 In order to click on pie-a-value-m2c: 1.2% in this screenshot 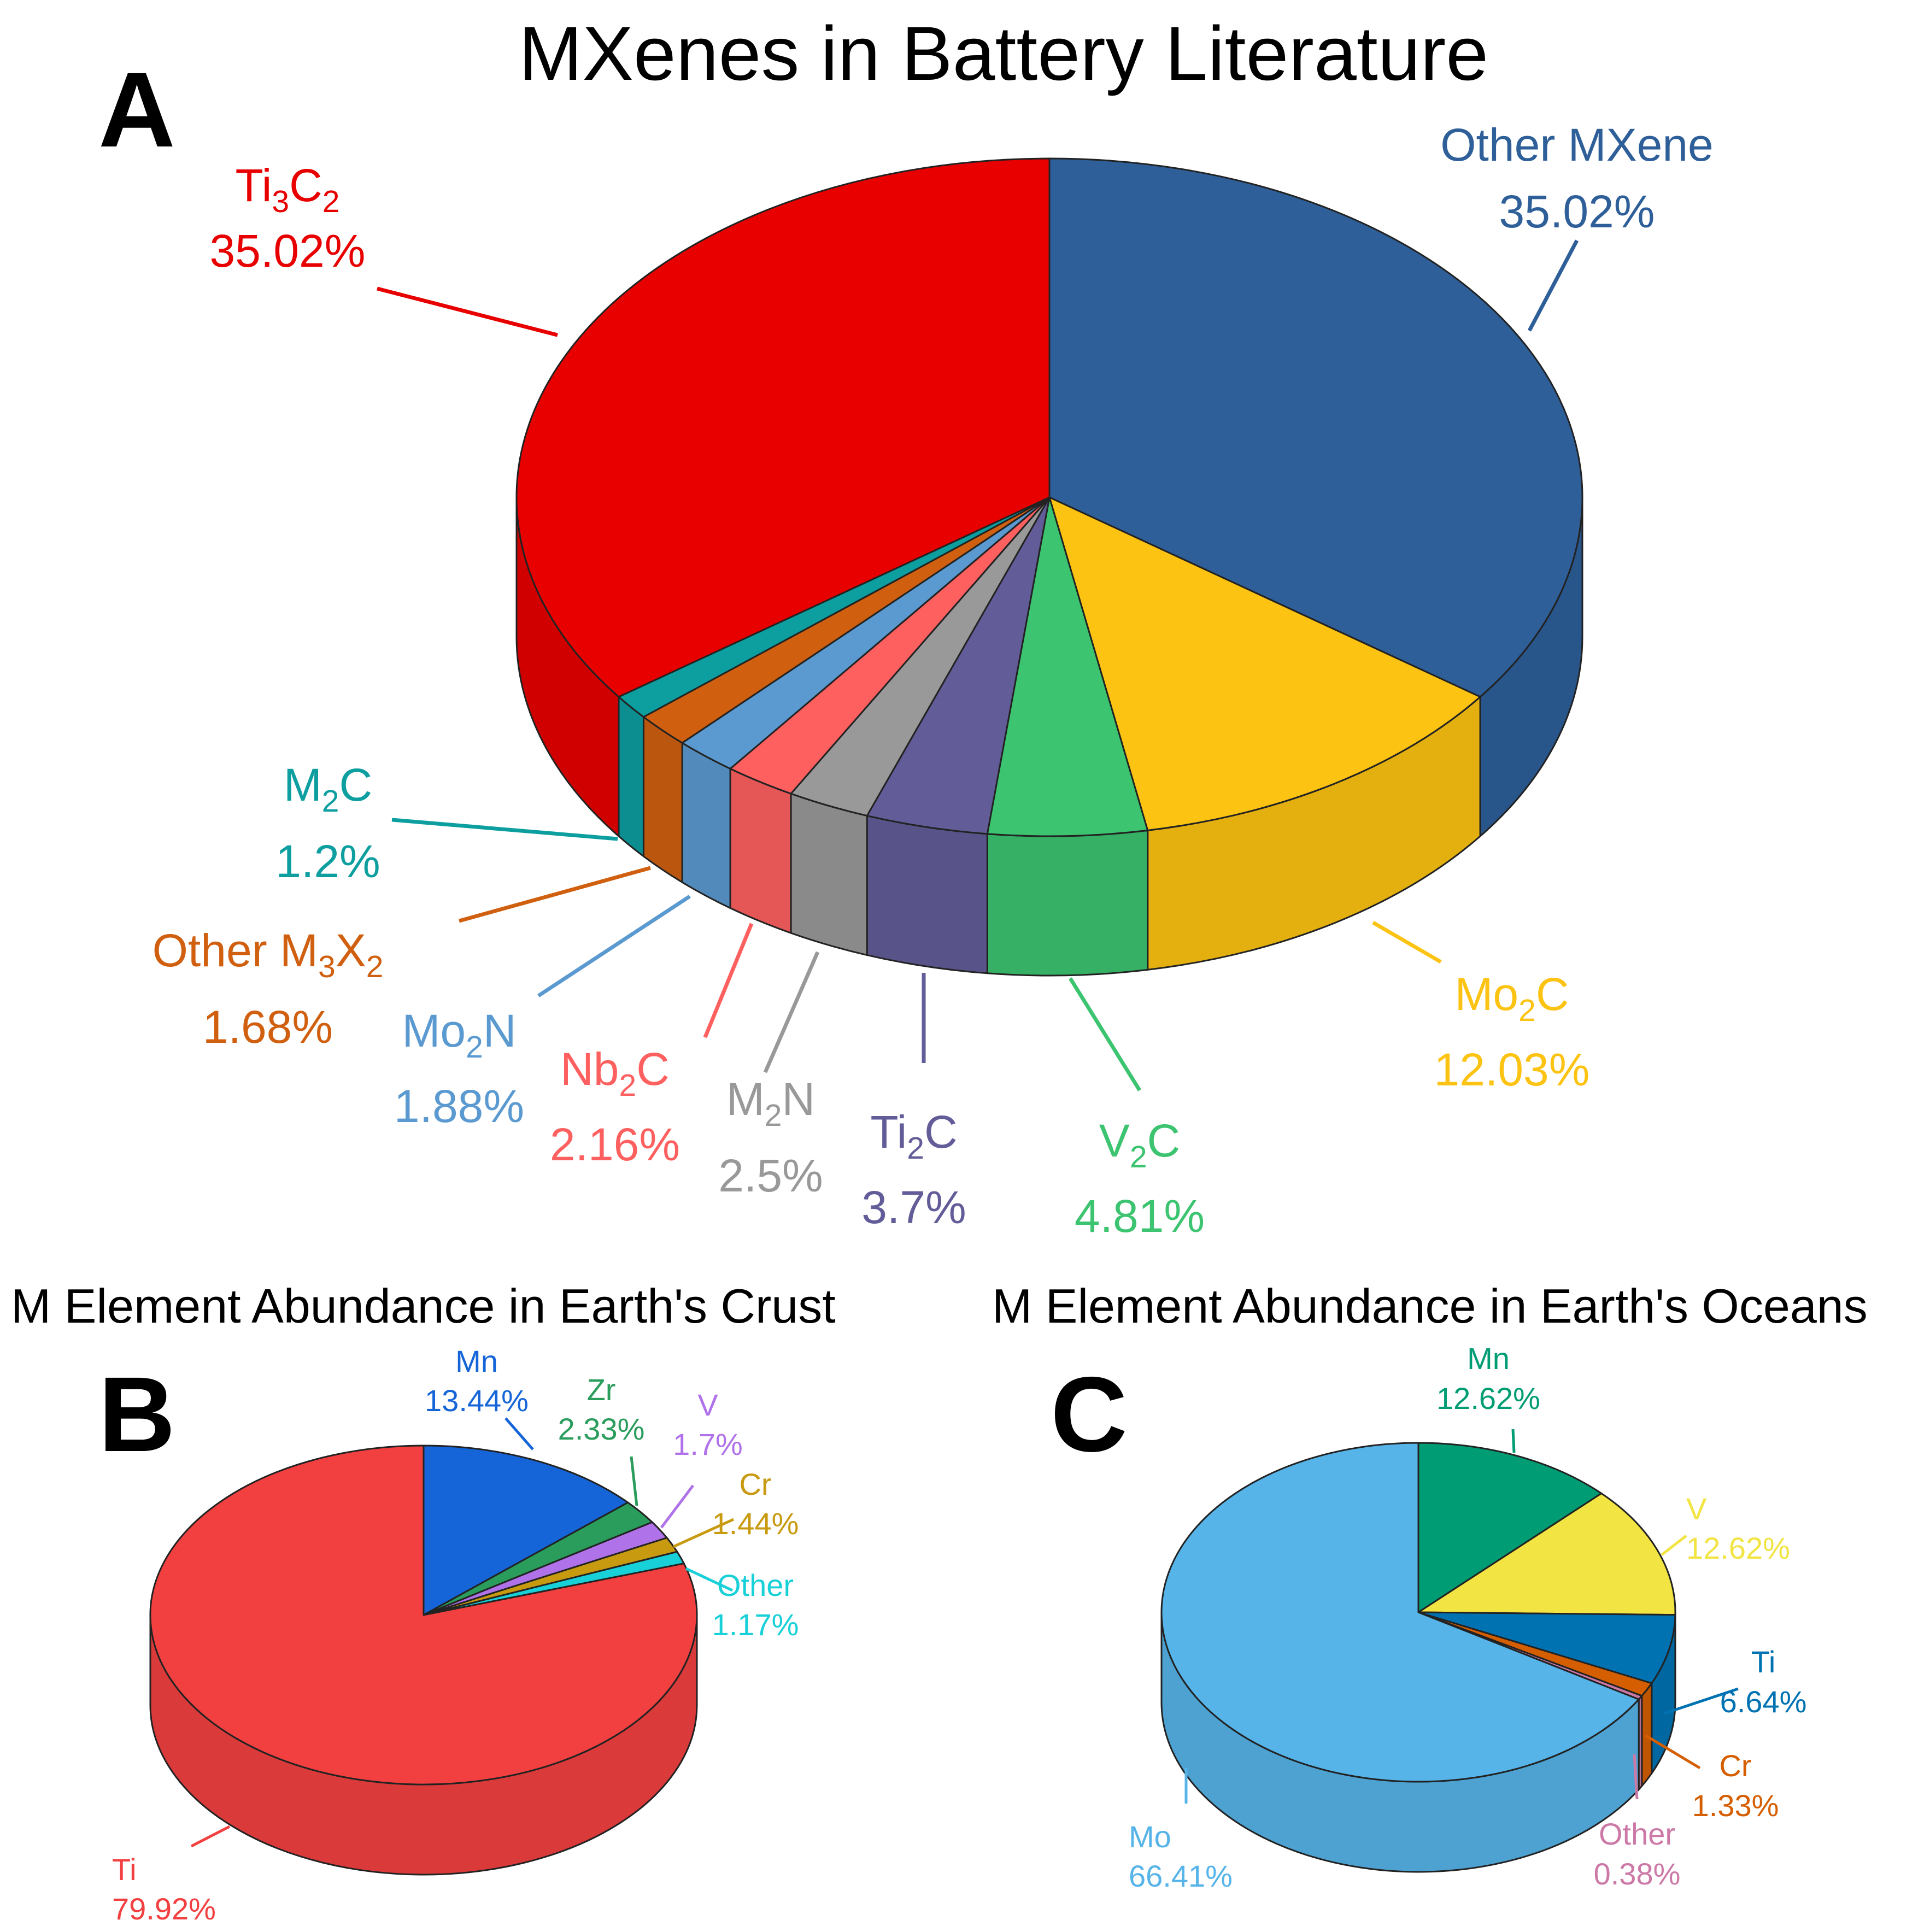, I will do `click(327, 862)`.